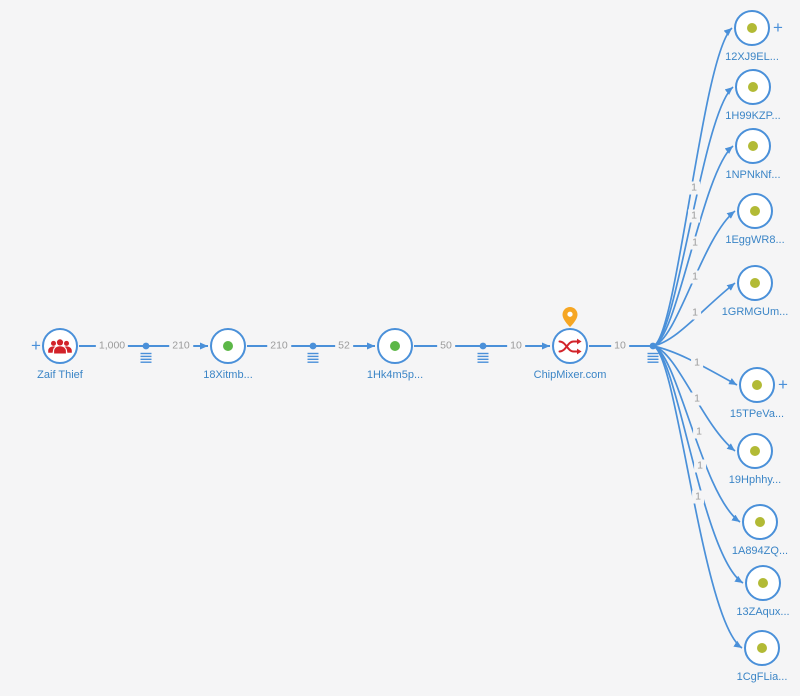 The height and width of the screenshot is (696, 800). Describe the element at coordinates (446, 346) in the screenshot. I see `edge-amount-label: 50` at that location.